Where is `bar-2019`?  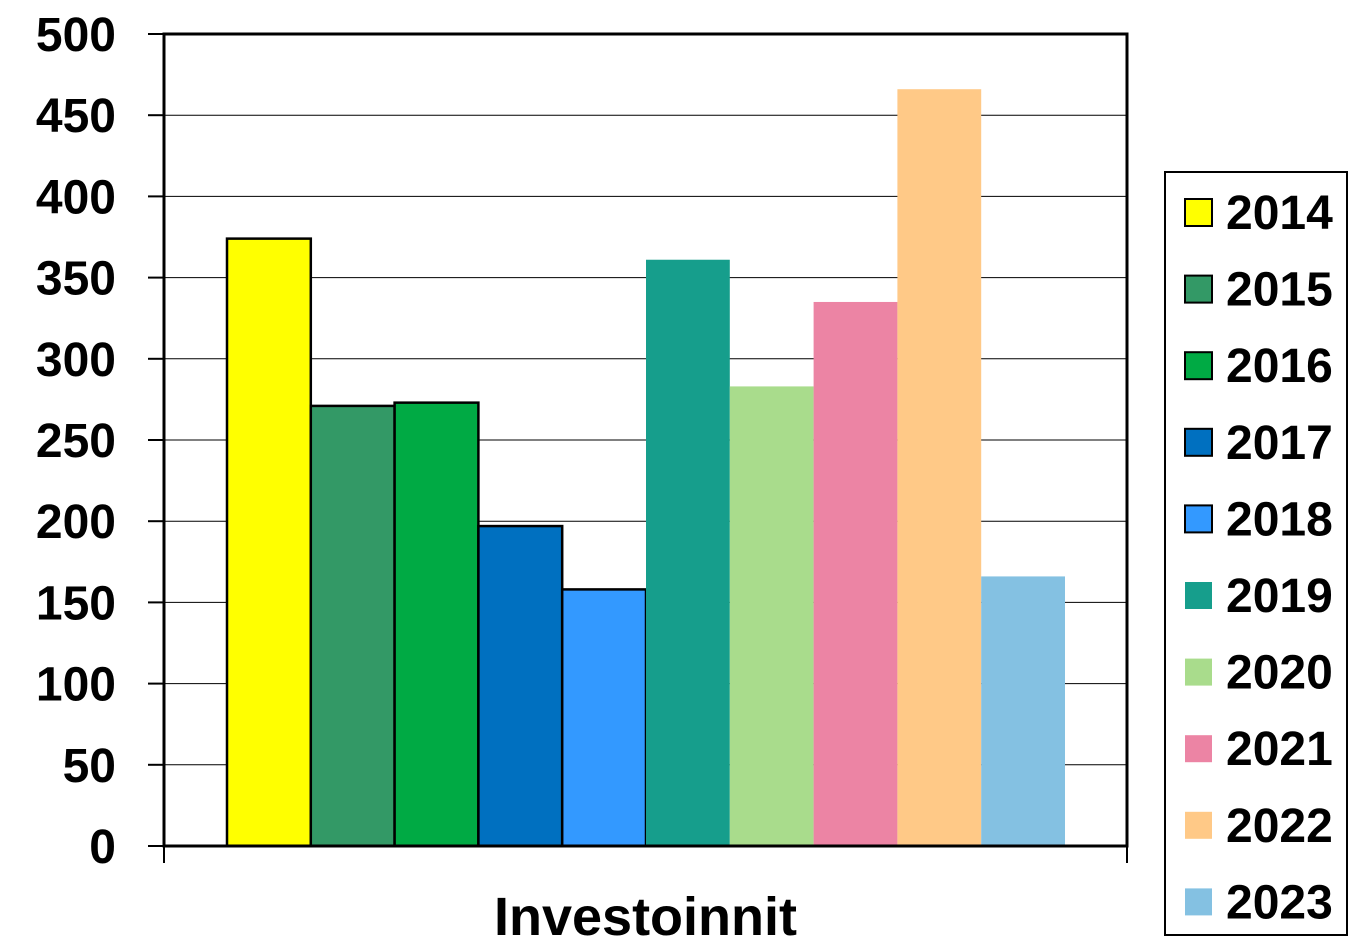
bar-2019 is located at coordinates (688, 553).